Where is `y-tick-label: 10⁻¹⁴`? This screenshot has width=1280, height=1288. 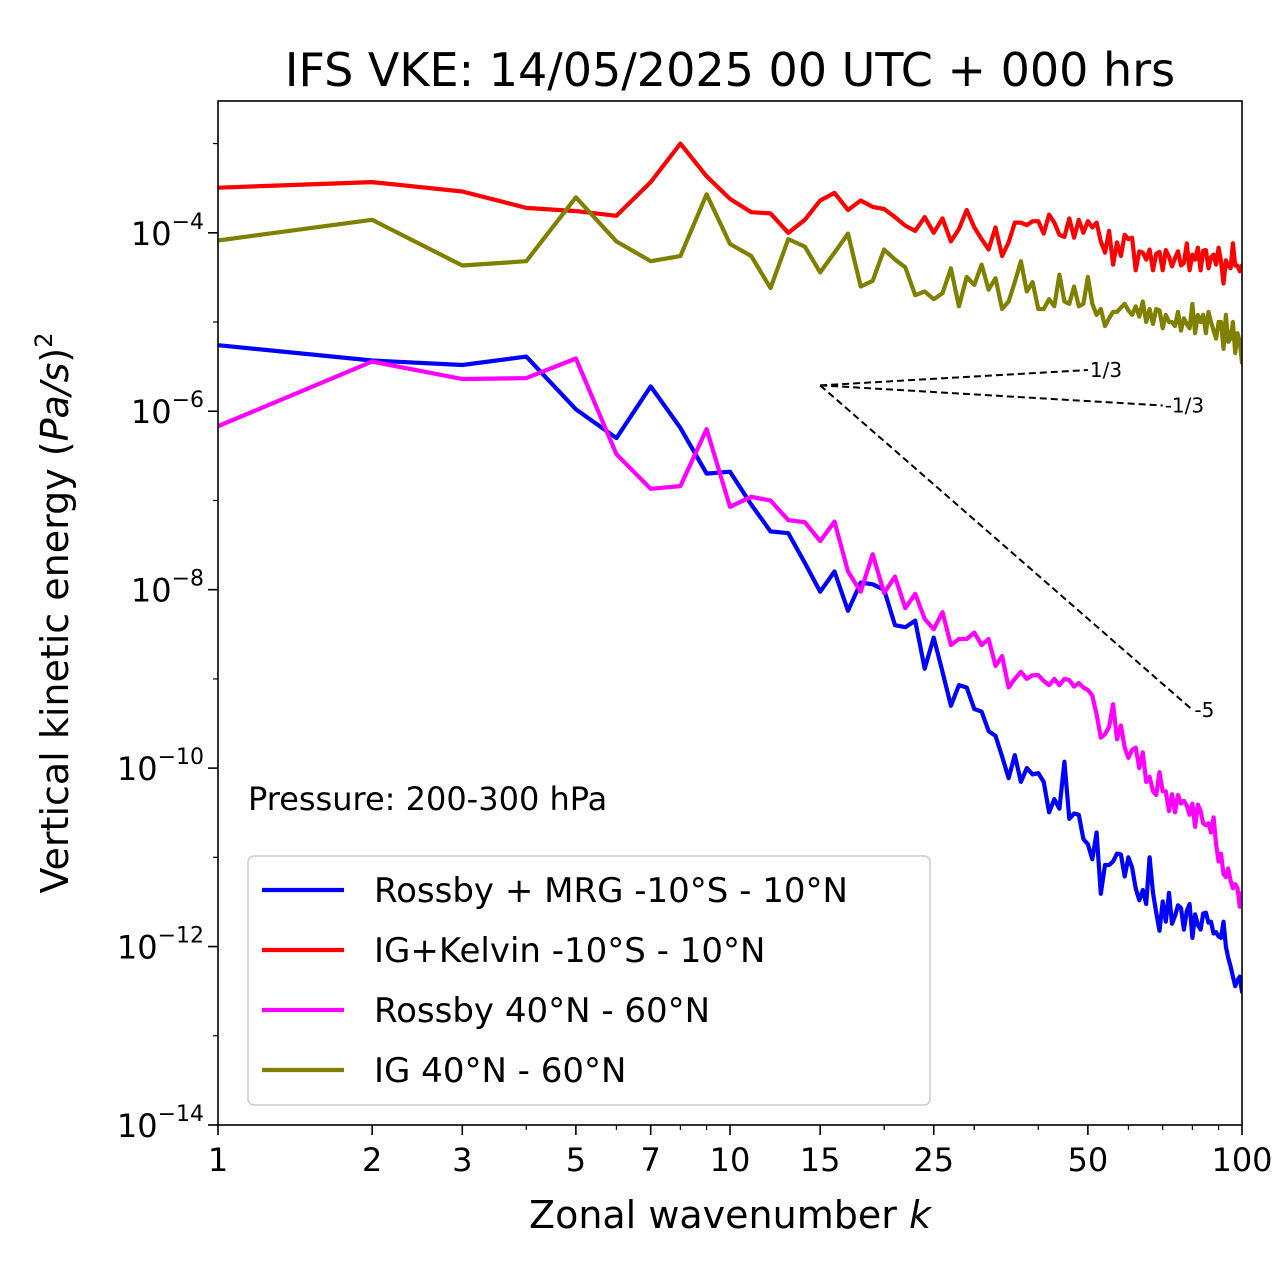
y-tick-label: 10⁻¹⁴ is located at coordinates (160, 1123).